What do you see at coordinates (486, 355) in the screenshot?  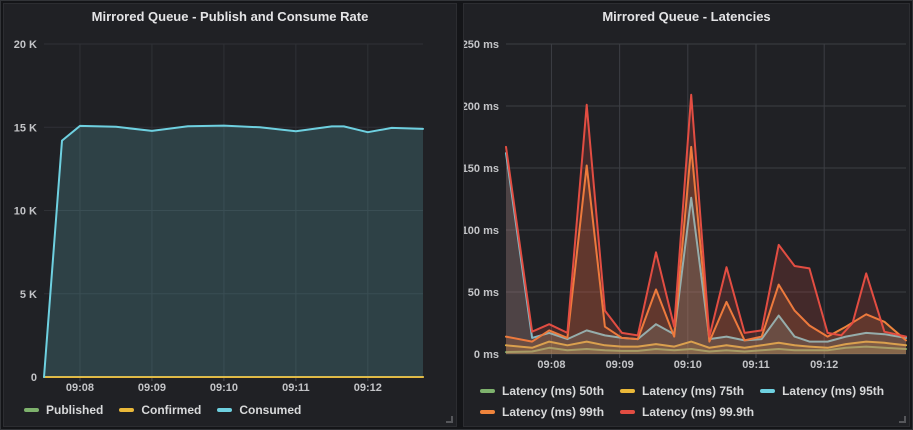 I see `svg-text: 0 ms` at bounding box center [486, 355].